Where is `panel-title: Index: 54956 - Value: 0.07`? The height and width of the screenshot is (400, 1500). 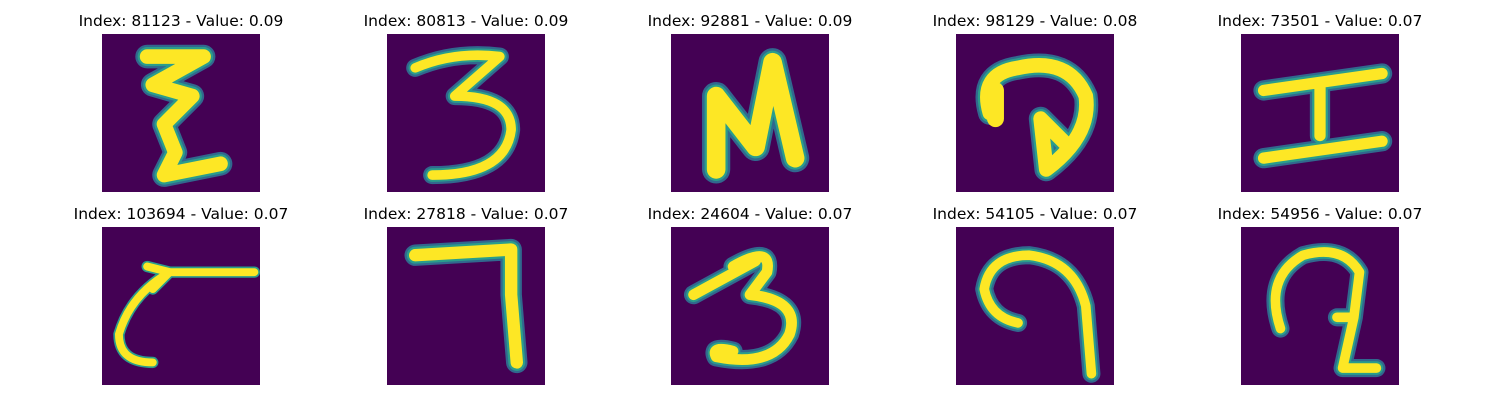 panel-title: Index: 54956 - Value: 0.07 is located at coordinates (1320, 214).